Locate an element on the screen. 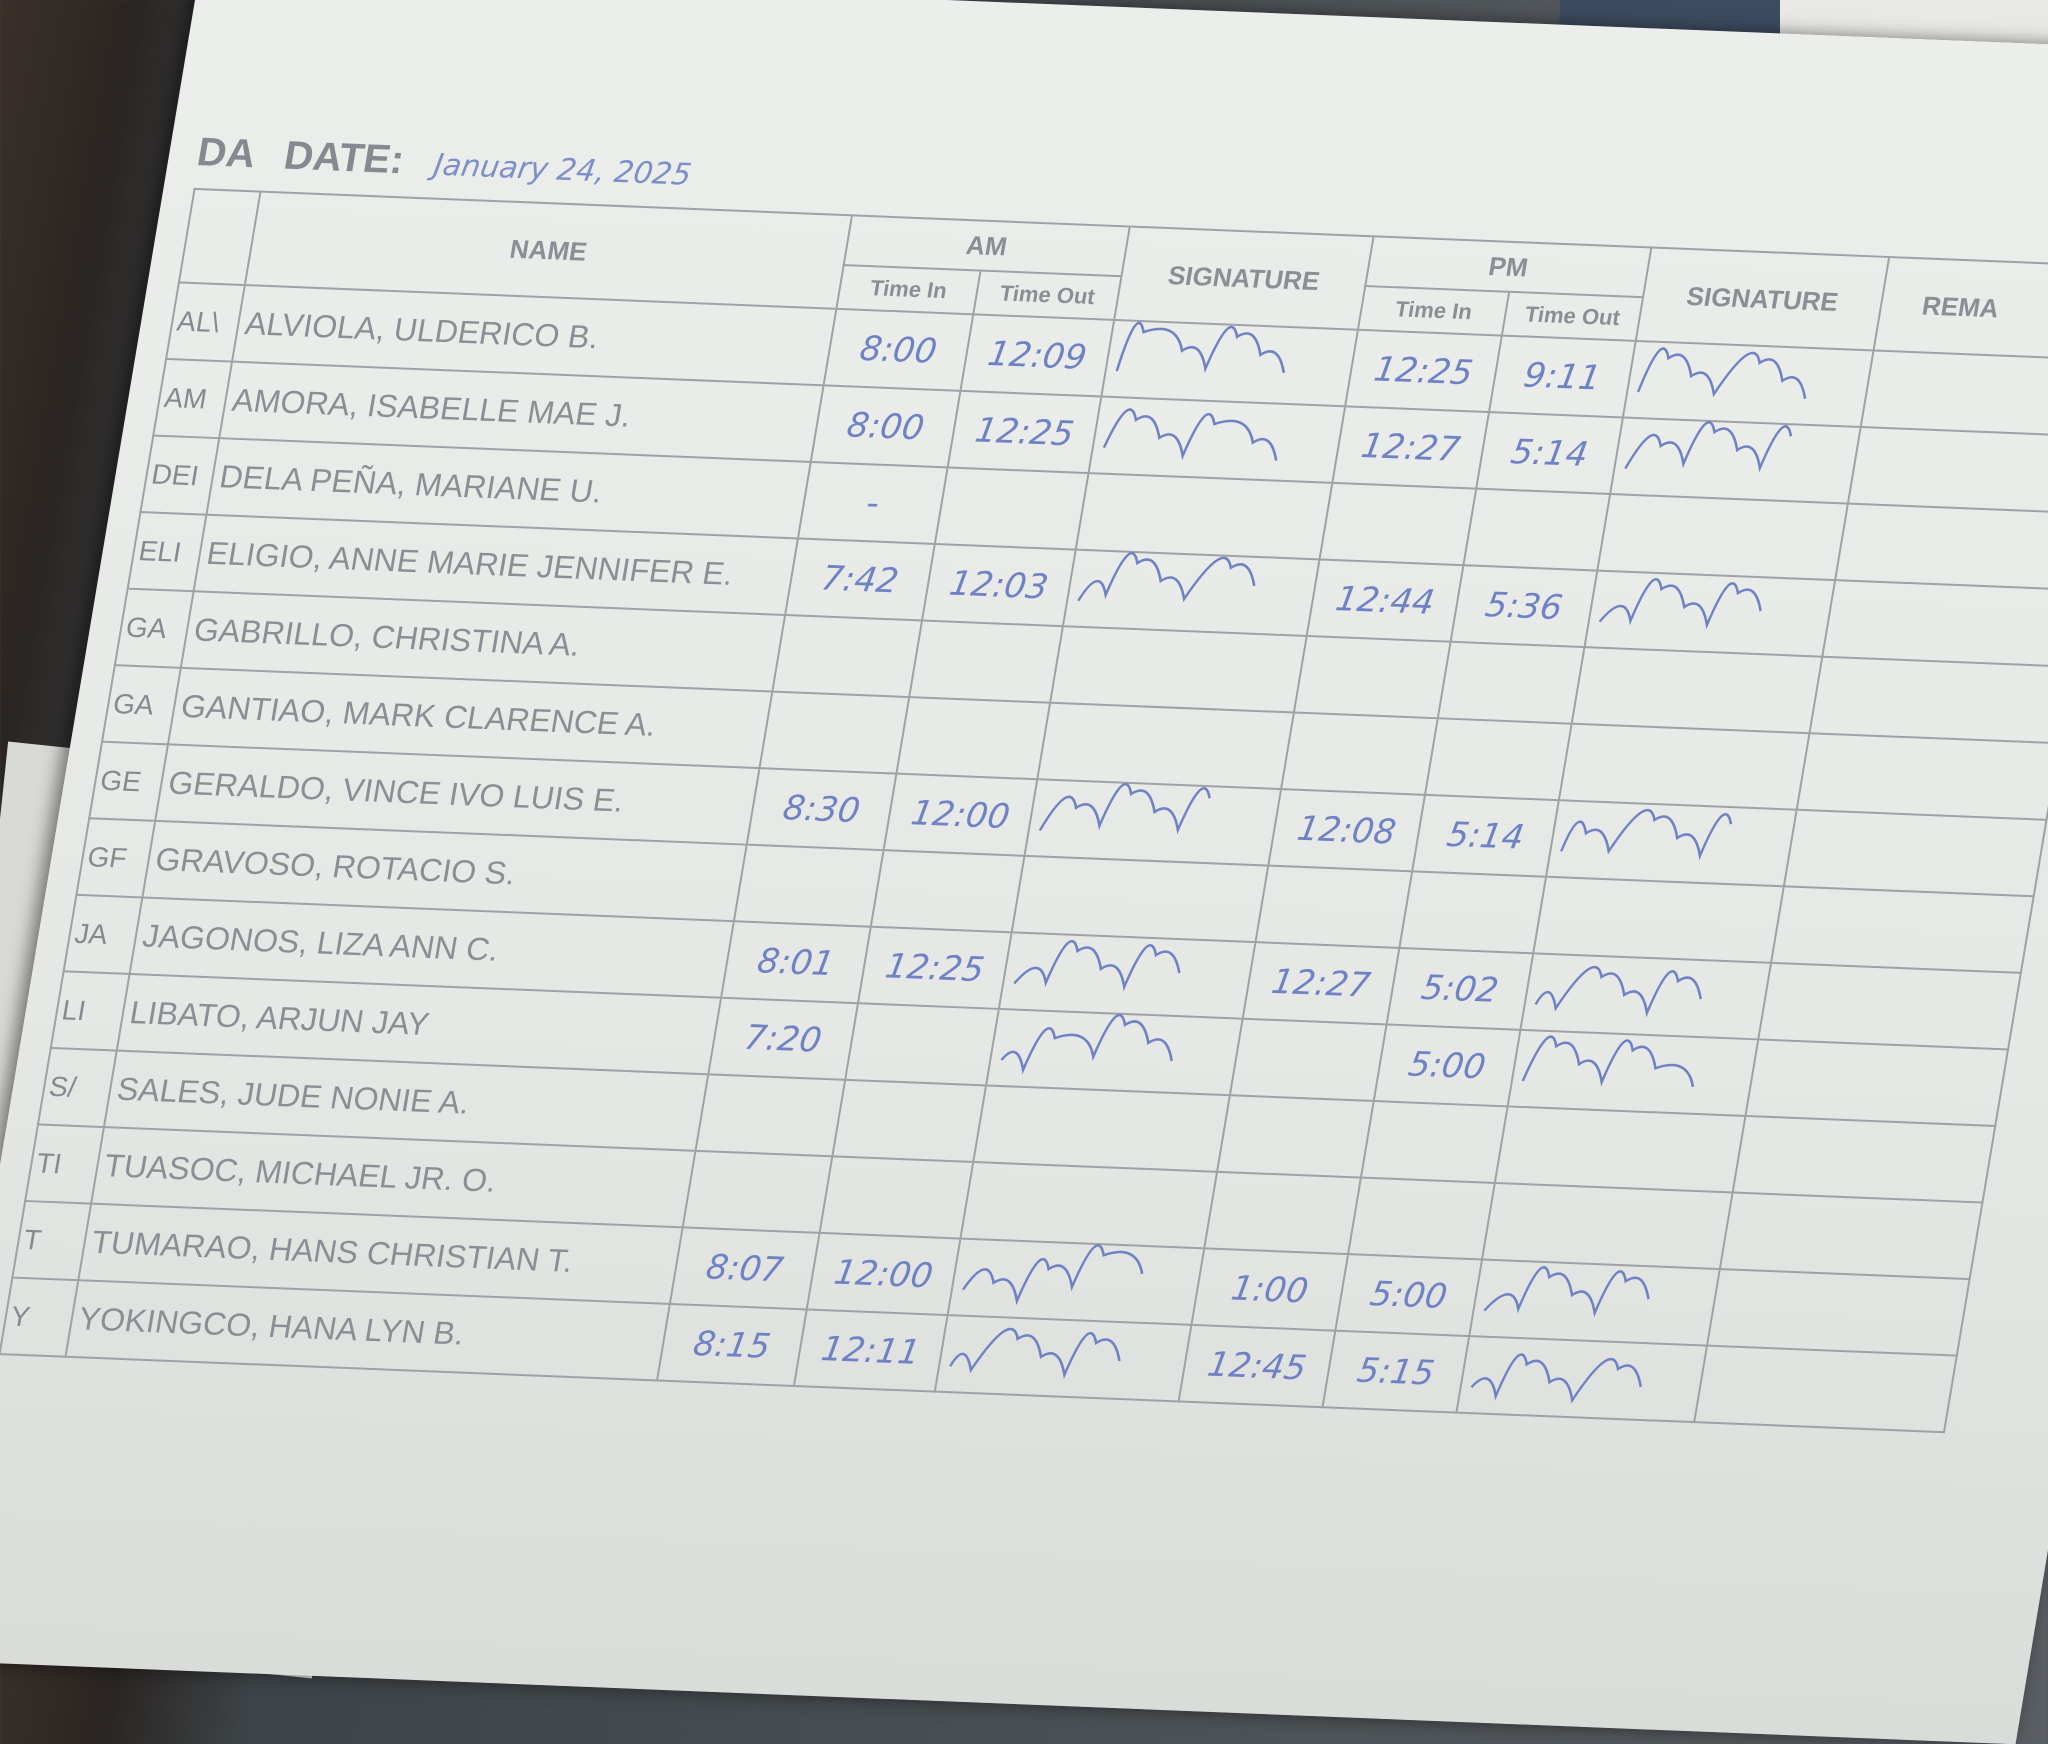 This screenshot has width=2048, height=1744. am-time-out-header: Time Out is located at coordinates (1047, 295).